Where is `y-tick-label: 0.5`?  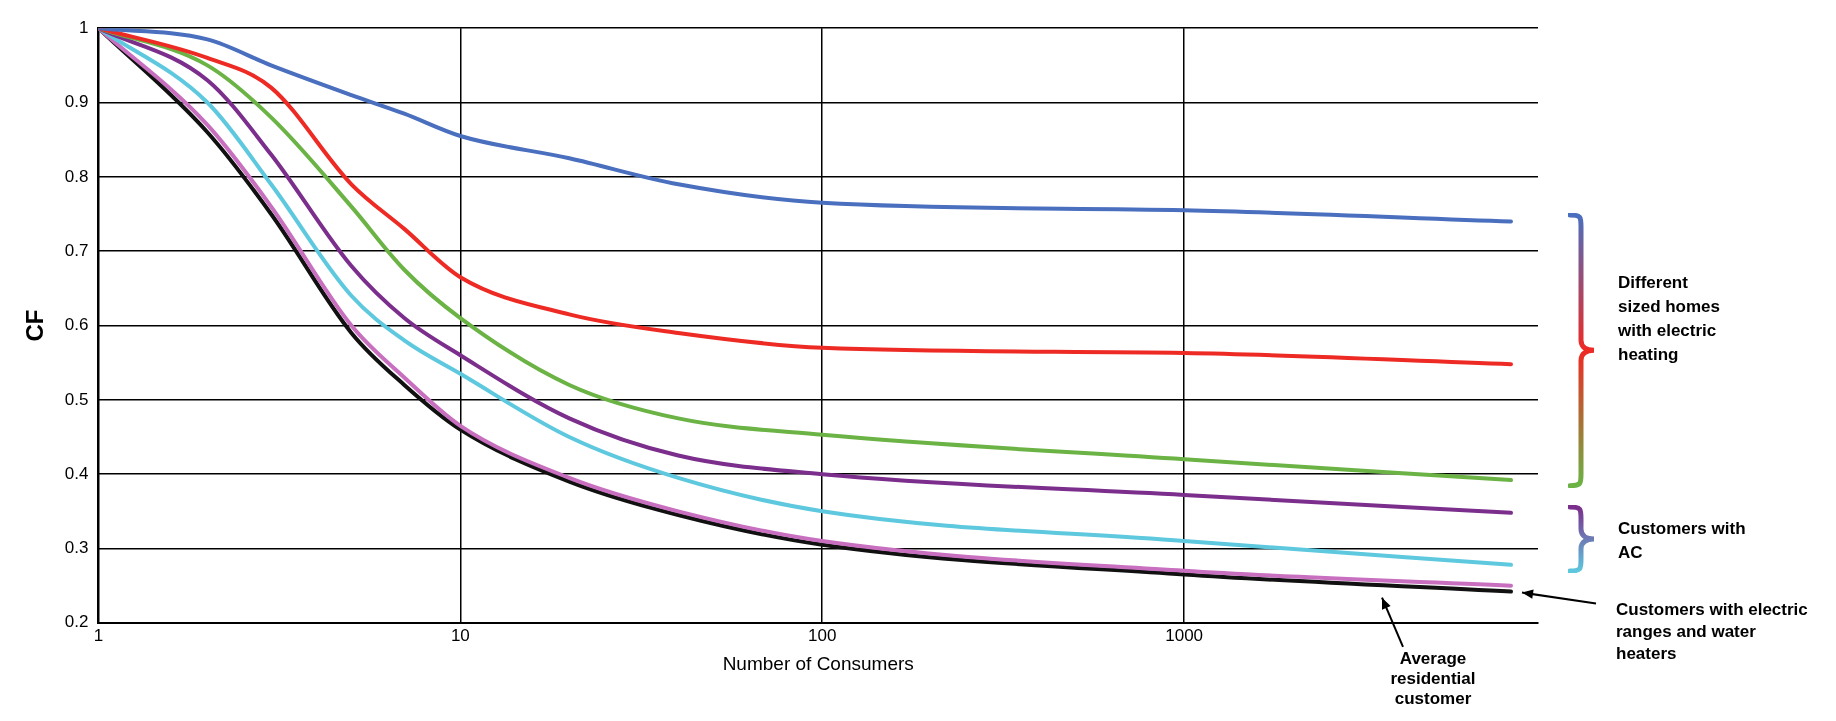
y-tick-label: 0.5 is located at coordinates (76, 399).